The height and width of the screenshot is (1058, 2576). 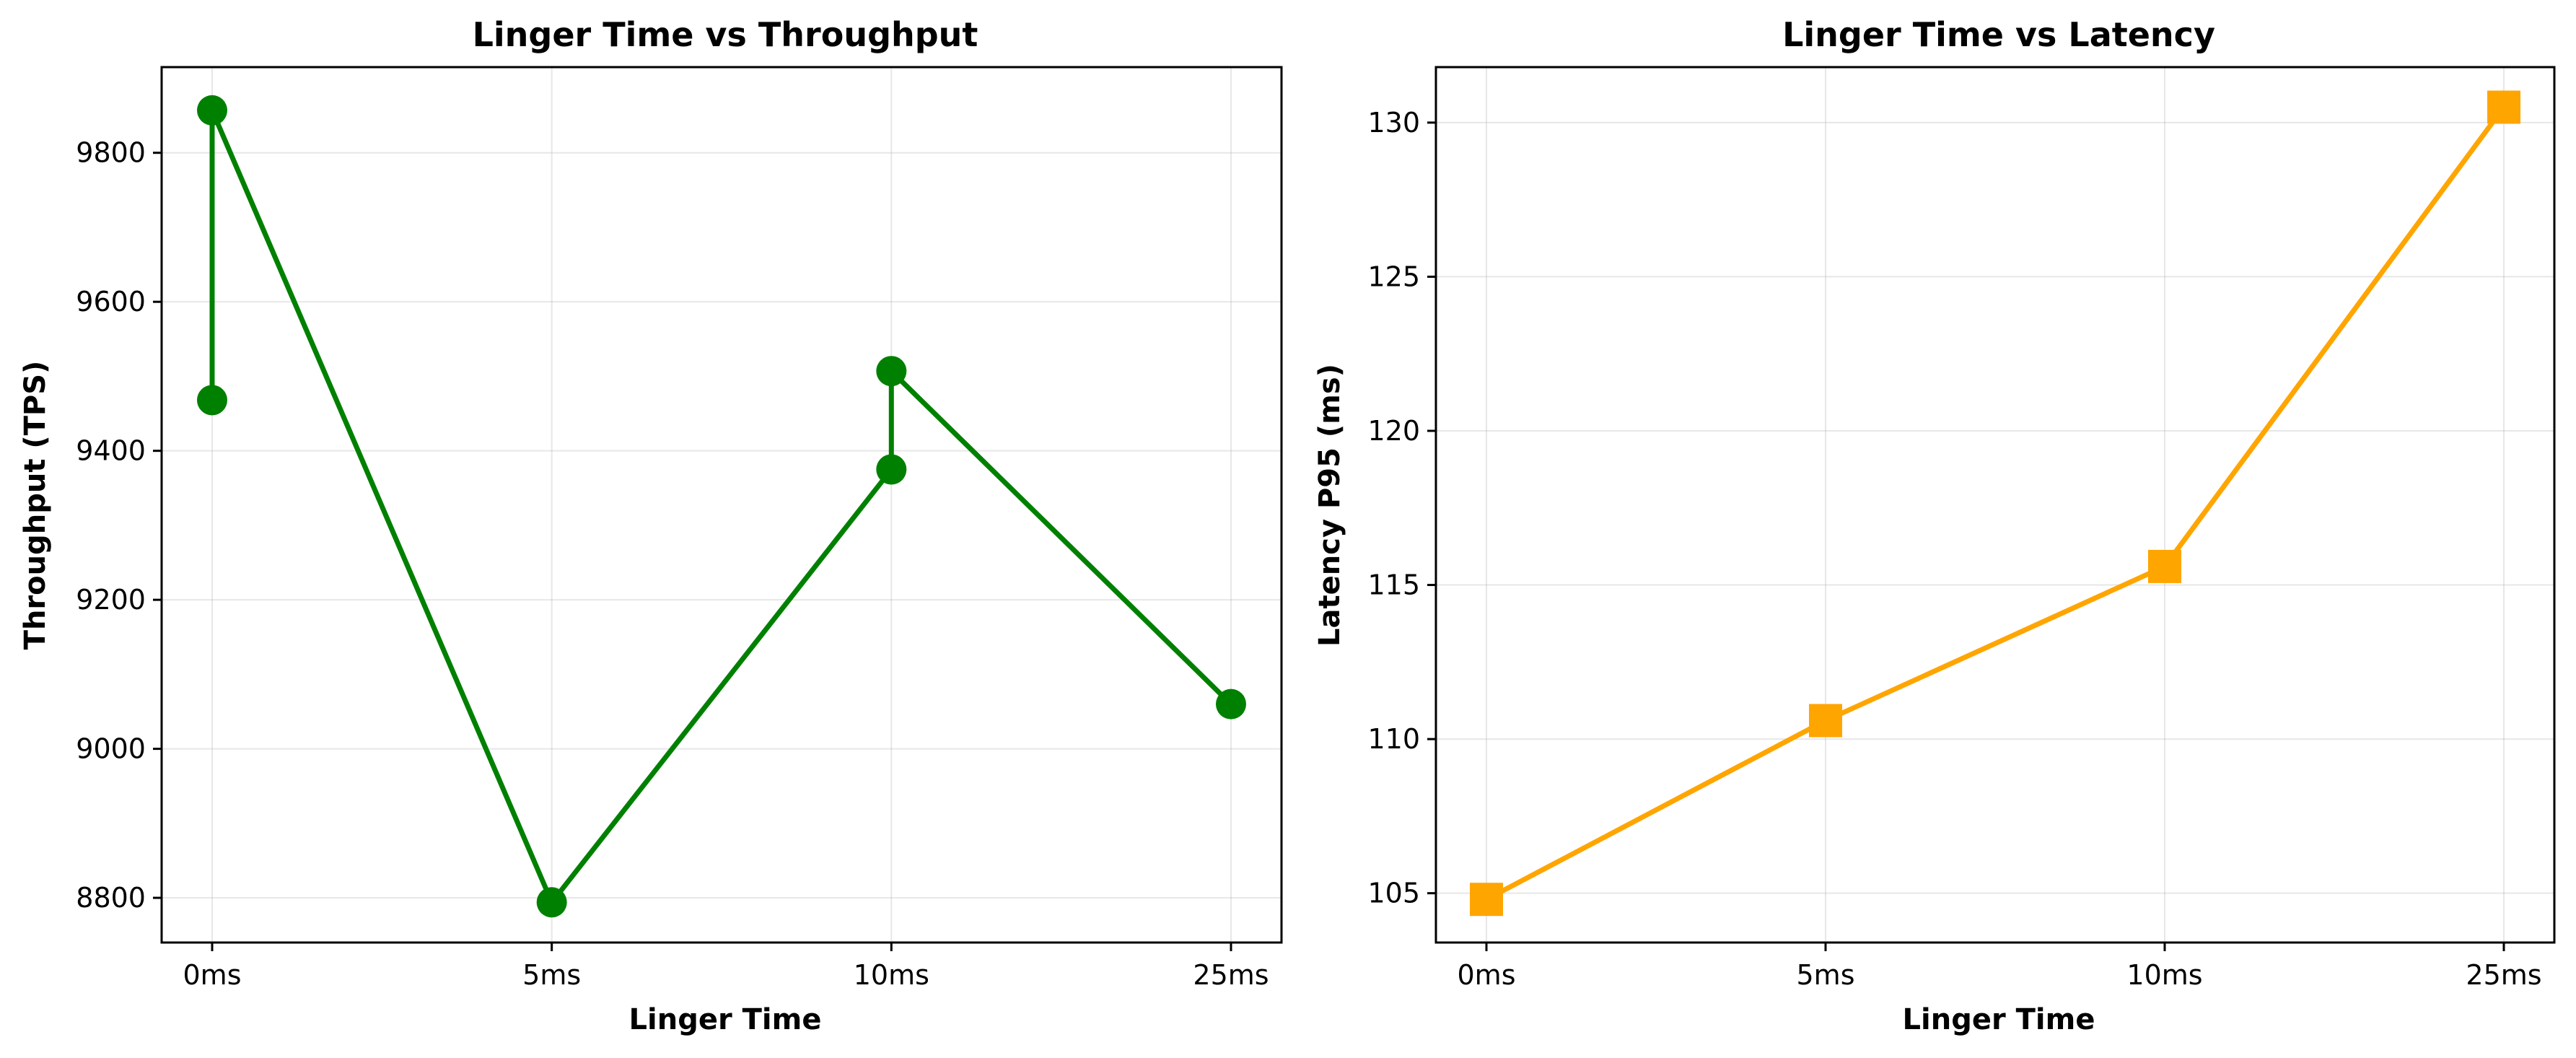 What do you see at coordinates (35, 505) in the screenshot?
I see `y-axis-label: Throughput (TPS)` at bounding box center [35, 505].